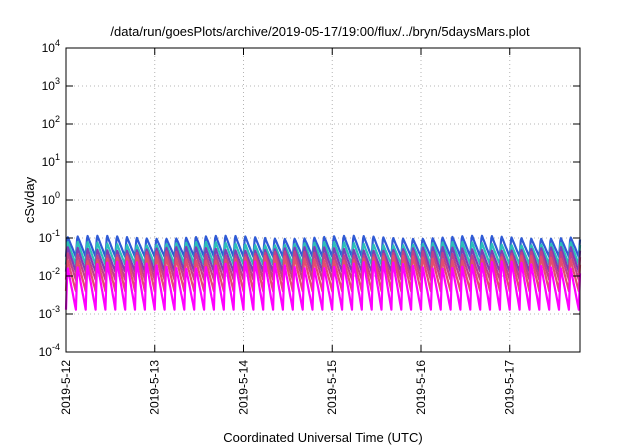  Describe the element at coordinates (29, 199) in the screenshot. I see `y-axis-label: cSv/day` at that location.